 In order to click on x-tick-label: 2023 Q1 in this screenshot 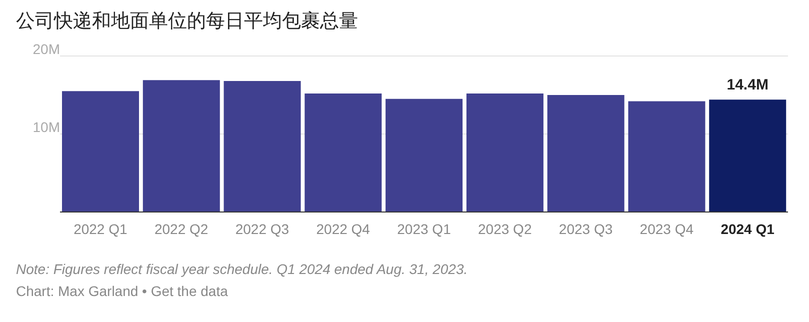, I will do `click(424, 229)`.